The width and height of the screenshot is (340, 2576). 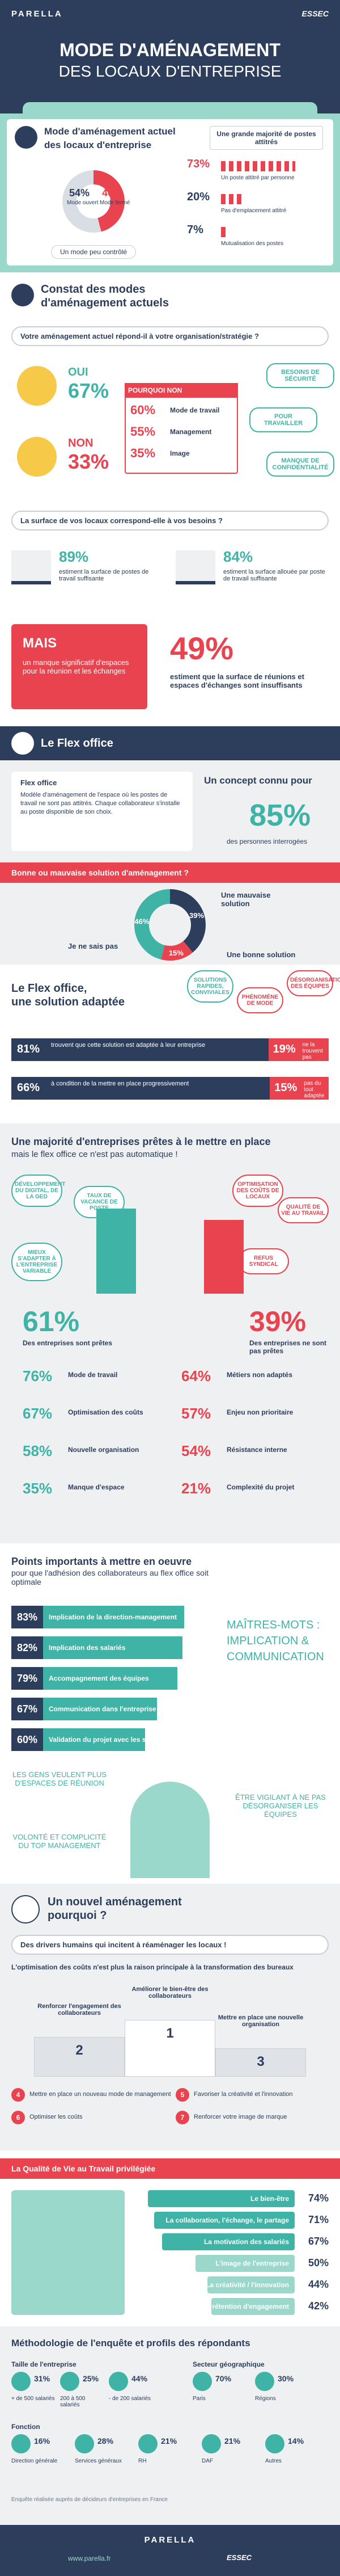 What do you see at coordinates (315, 13) in the screenshot?
I see `partner: ESSEC` at bounding box center [315, 13].